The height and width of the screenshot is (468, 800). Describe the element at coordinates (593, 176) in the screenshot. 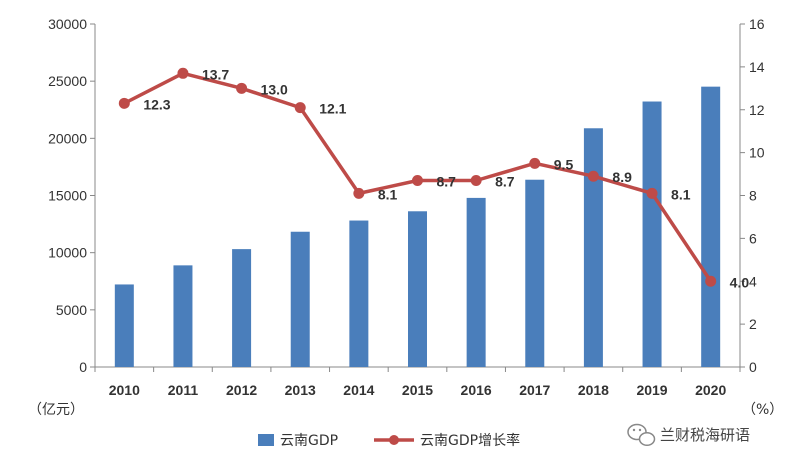

I see `point-2018` at that location.